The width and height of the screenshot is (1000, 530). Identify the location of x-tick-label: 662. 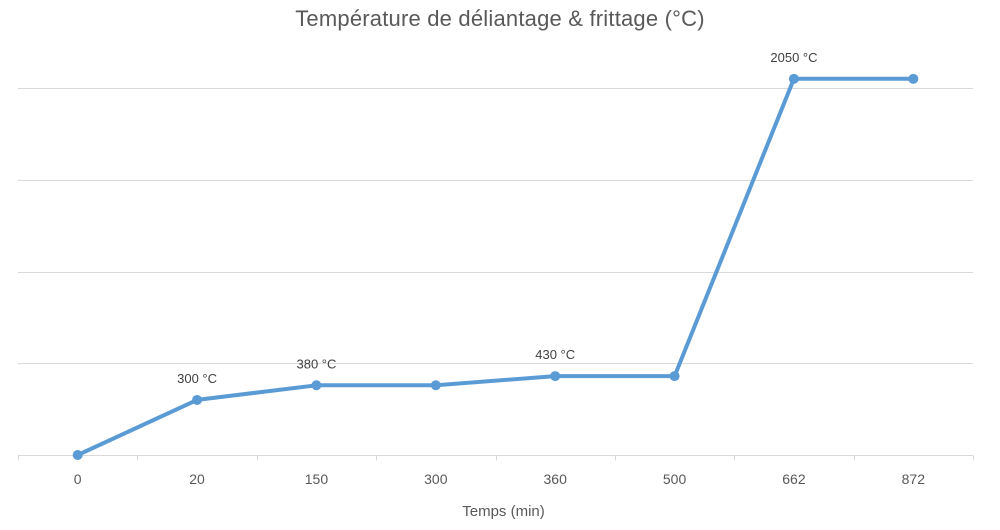
(794, 479).